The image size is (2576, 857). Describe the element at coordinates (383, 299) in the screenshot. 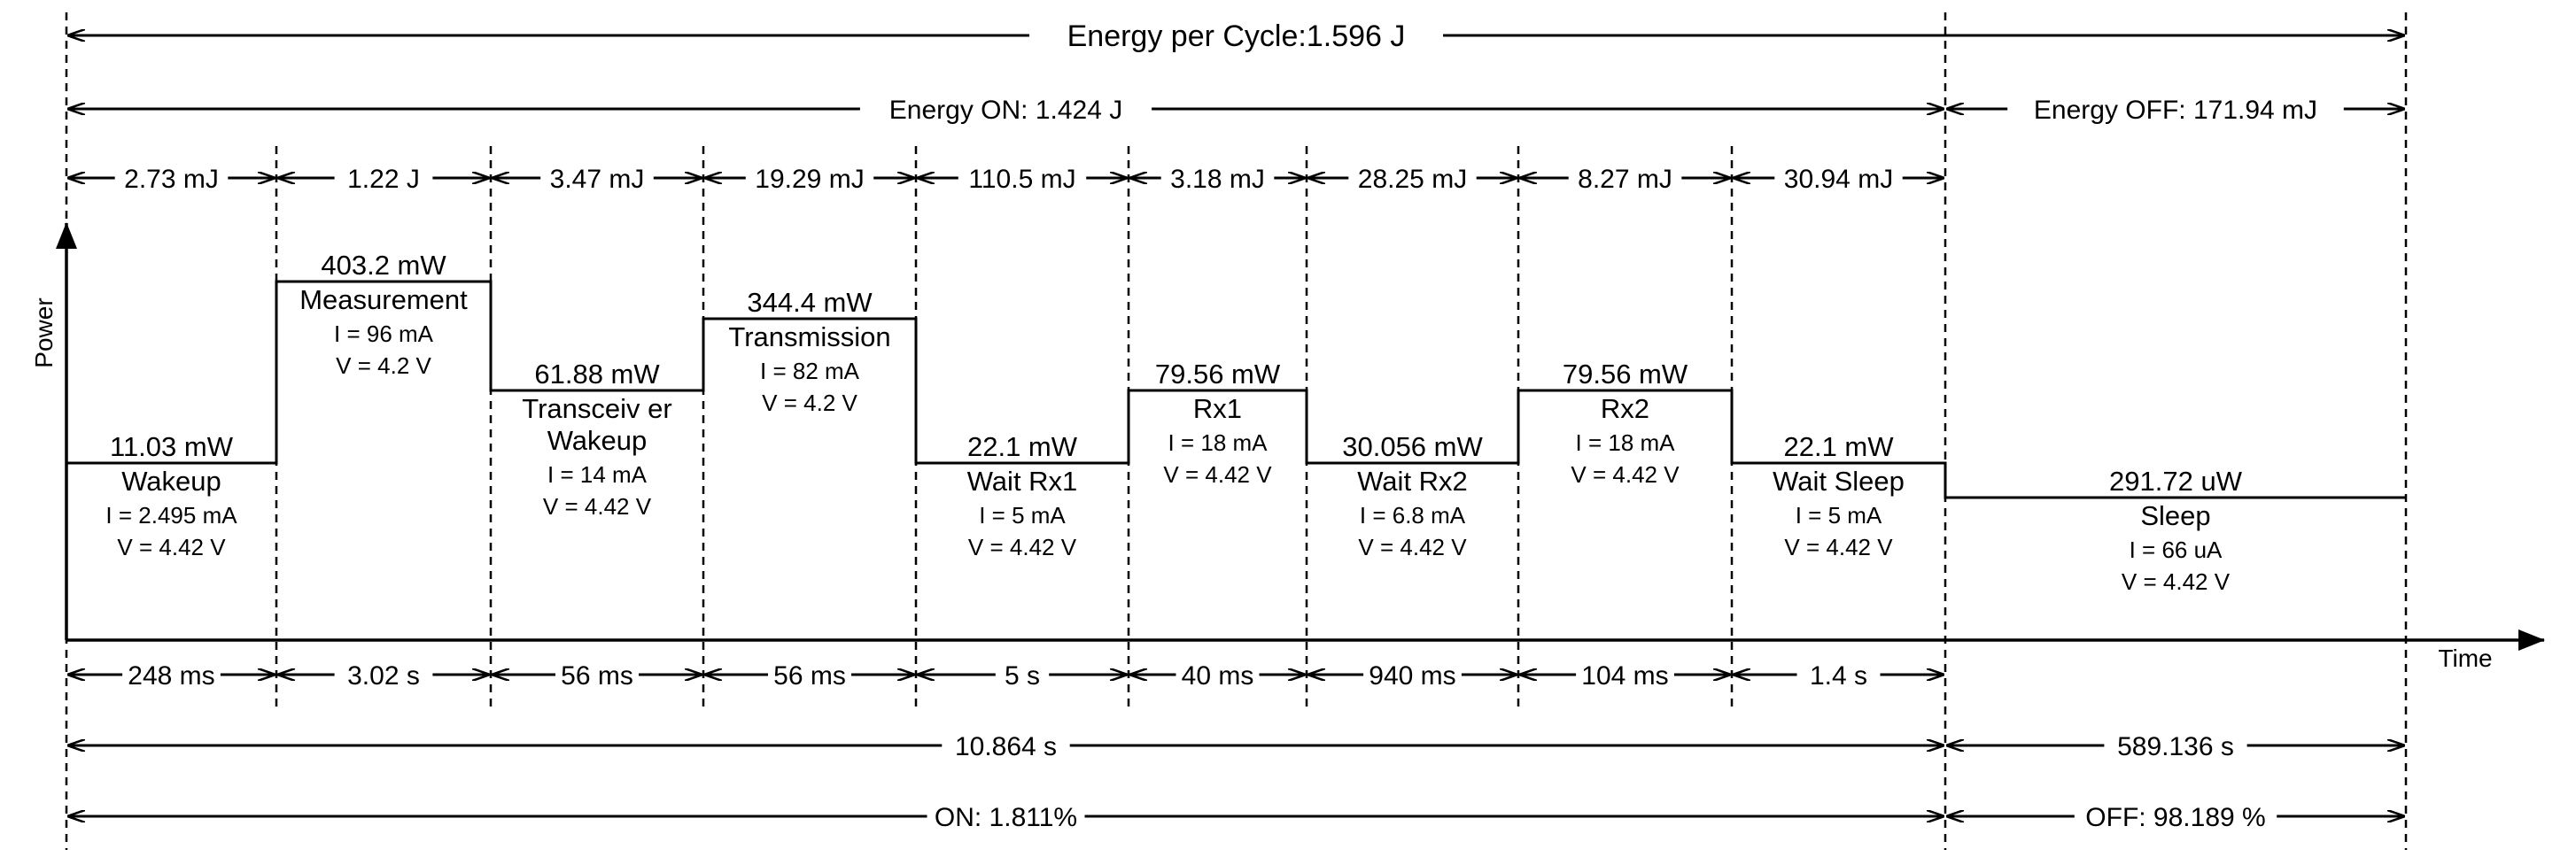

I see `phase-name: Measurement` at that location.